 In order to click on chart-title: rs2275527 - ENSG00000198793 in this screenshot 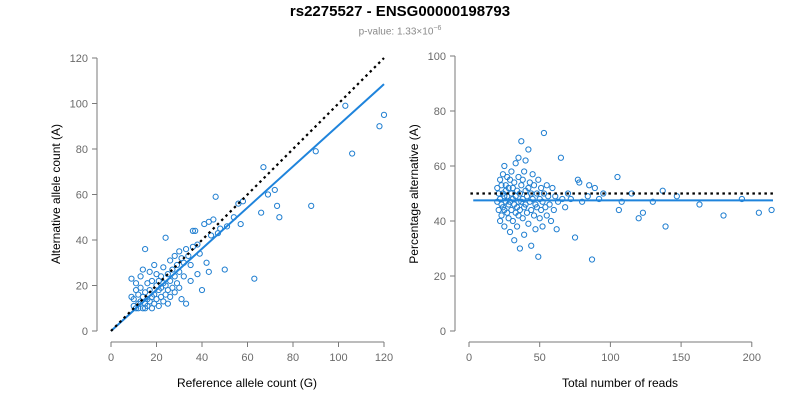, I will do `click(400, 11)`.